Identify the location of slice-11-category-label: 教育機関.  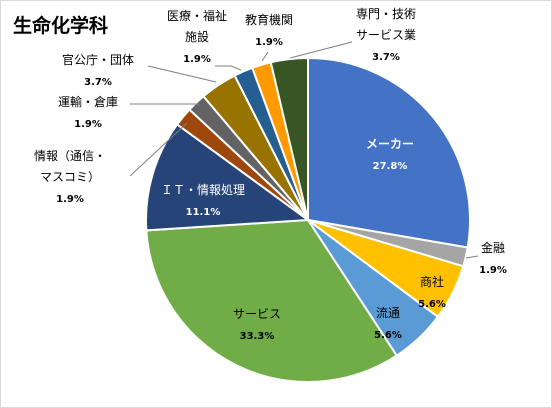
(269, 19).